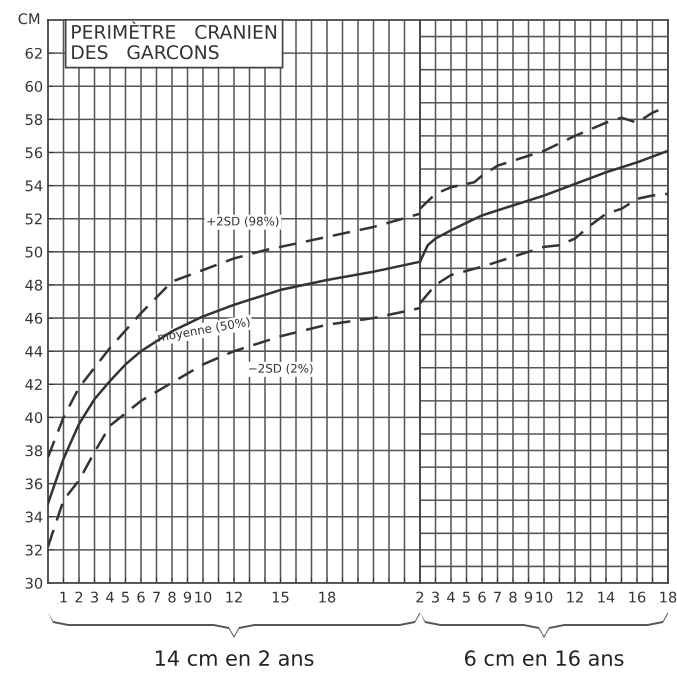 The height and width of the screenshot is (681, 677). Describe the element at coordinates (34, 484) in the screenshot. I see `y-tick-label: 36` at that location.